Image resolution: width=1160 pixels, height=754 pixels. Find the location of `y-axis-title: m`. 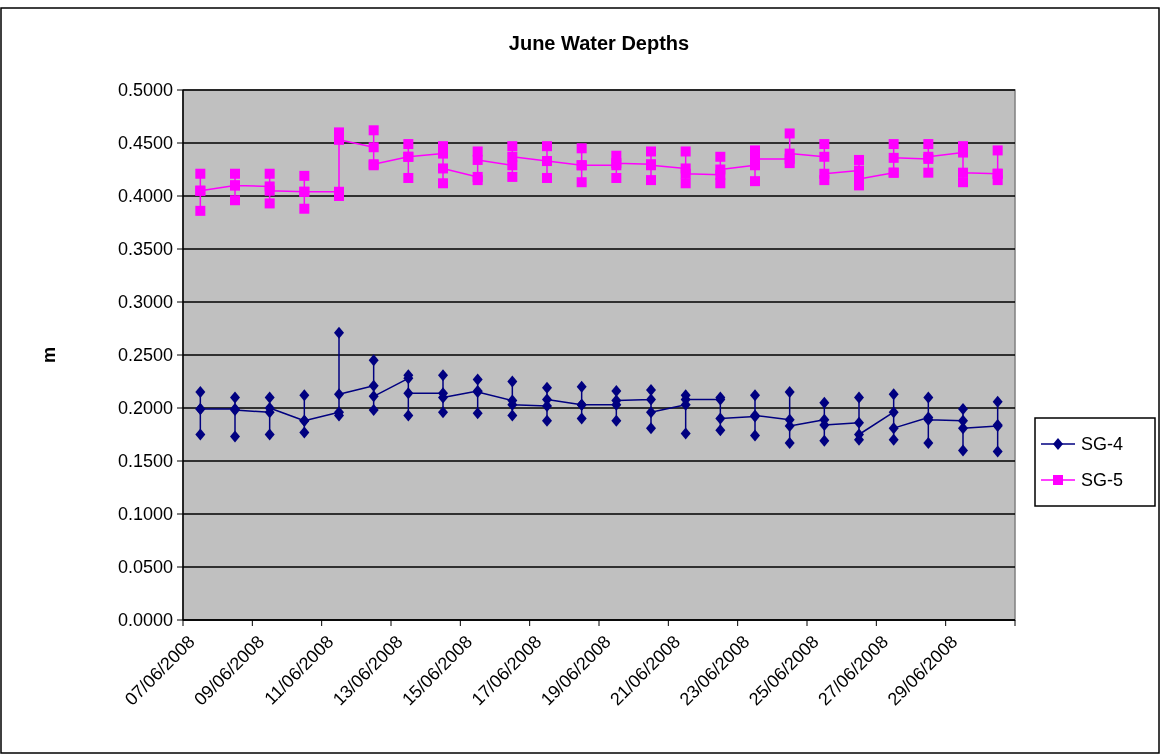

y-axis-title: m is located at coordinates (49, 355).